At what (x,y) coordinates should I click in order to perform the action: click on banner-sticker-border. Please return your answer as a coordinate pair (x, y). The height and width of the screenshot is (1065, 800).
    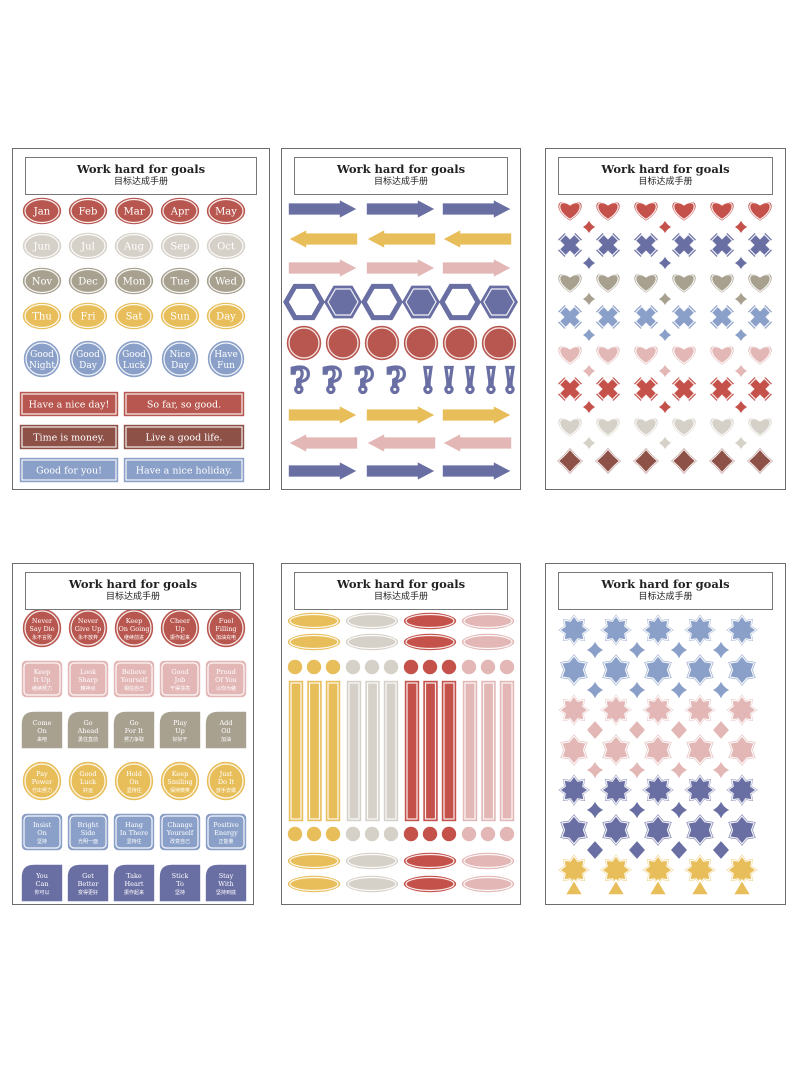
    Looking at the image, I should click on (184, 437).